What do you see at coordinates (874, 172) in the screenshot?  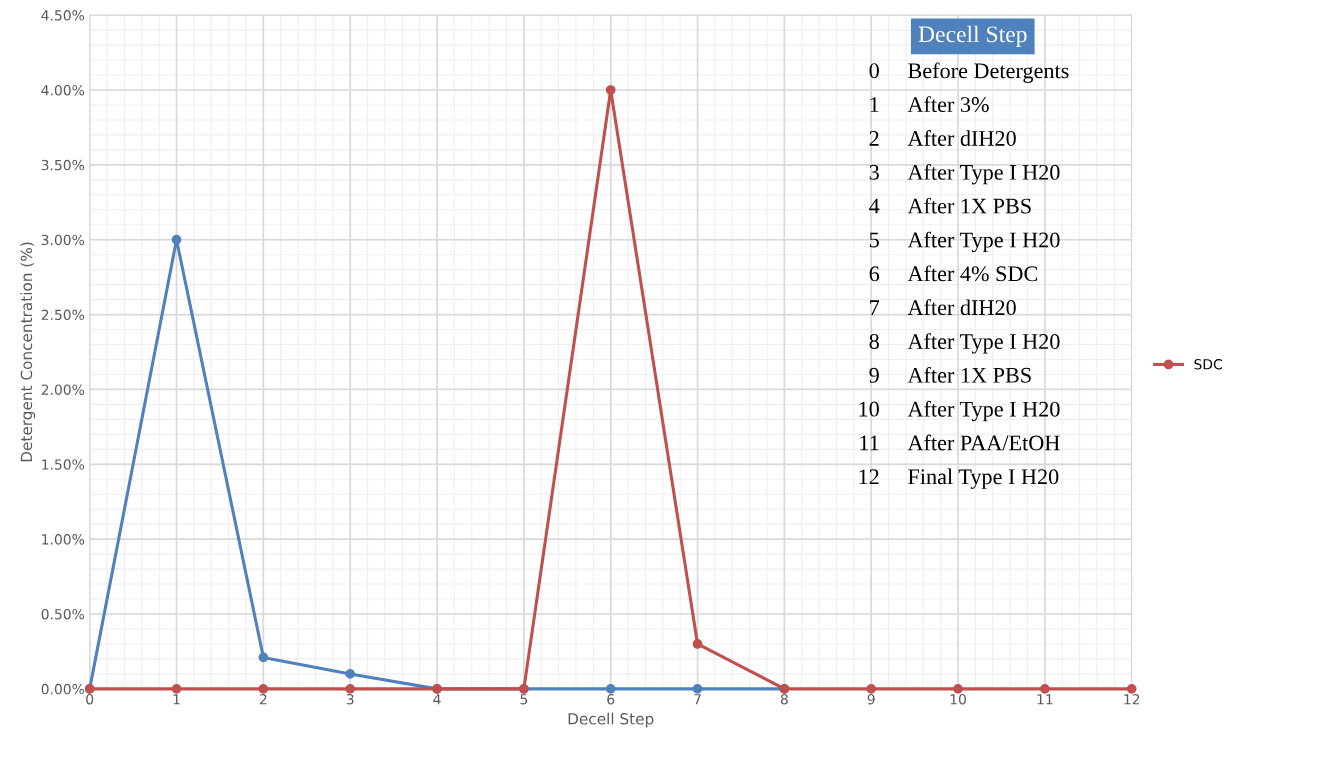 I see `annotation: 3` at bounding box center [874, 172].